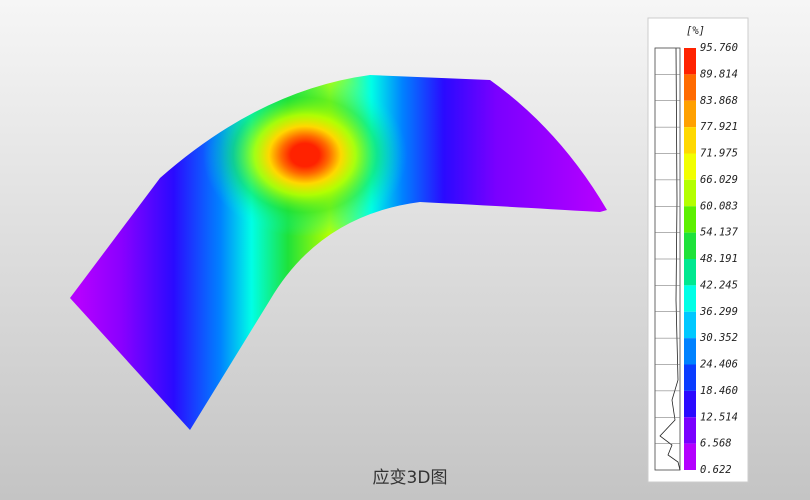 The height and width of the screenshot is (500, 810). I want to click on legend-label: 66.029, so click(719, 180).